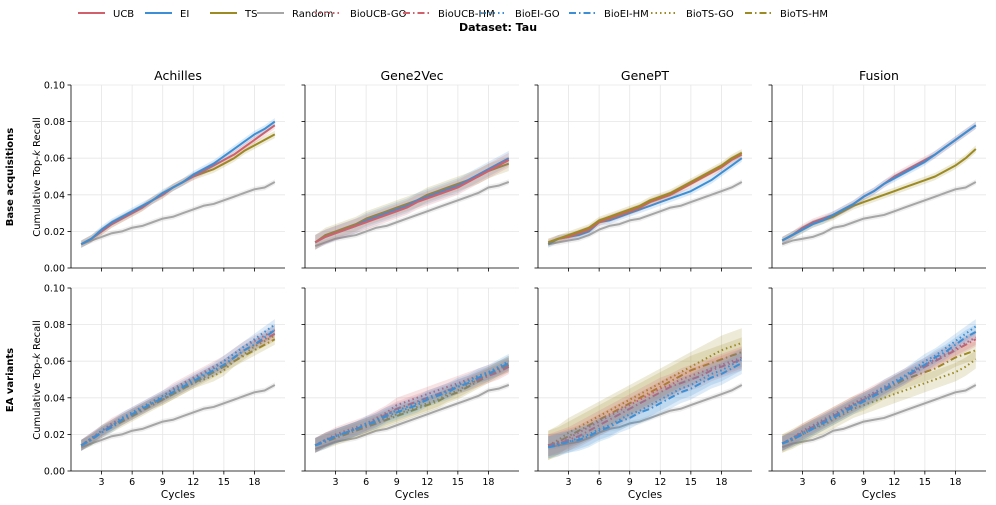  I want to click on legend-label-bioei-go: BioEI-GO, so click(537, 14).